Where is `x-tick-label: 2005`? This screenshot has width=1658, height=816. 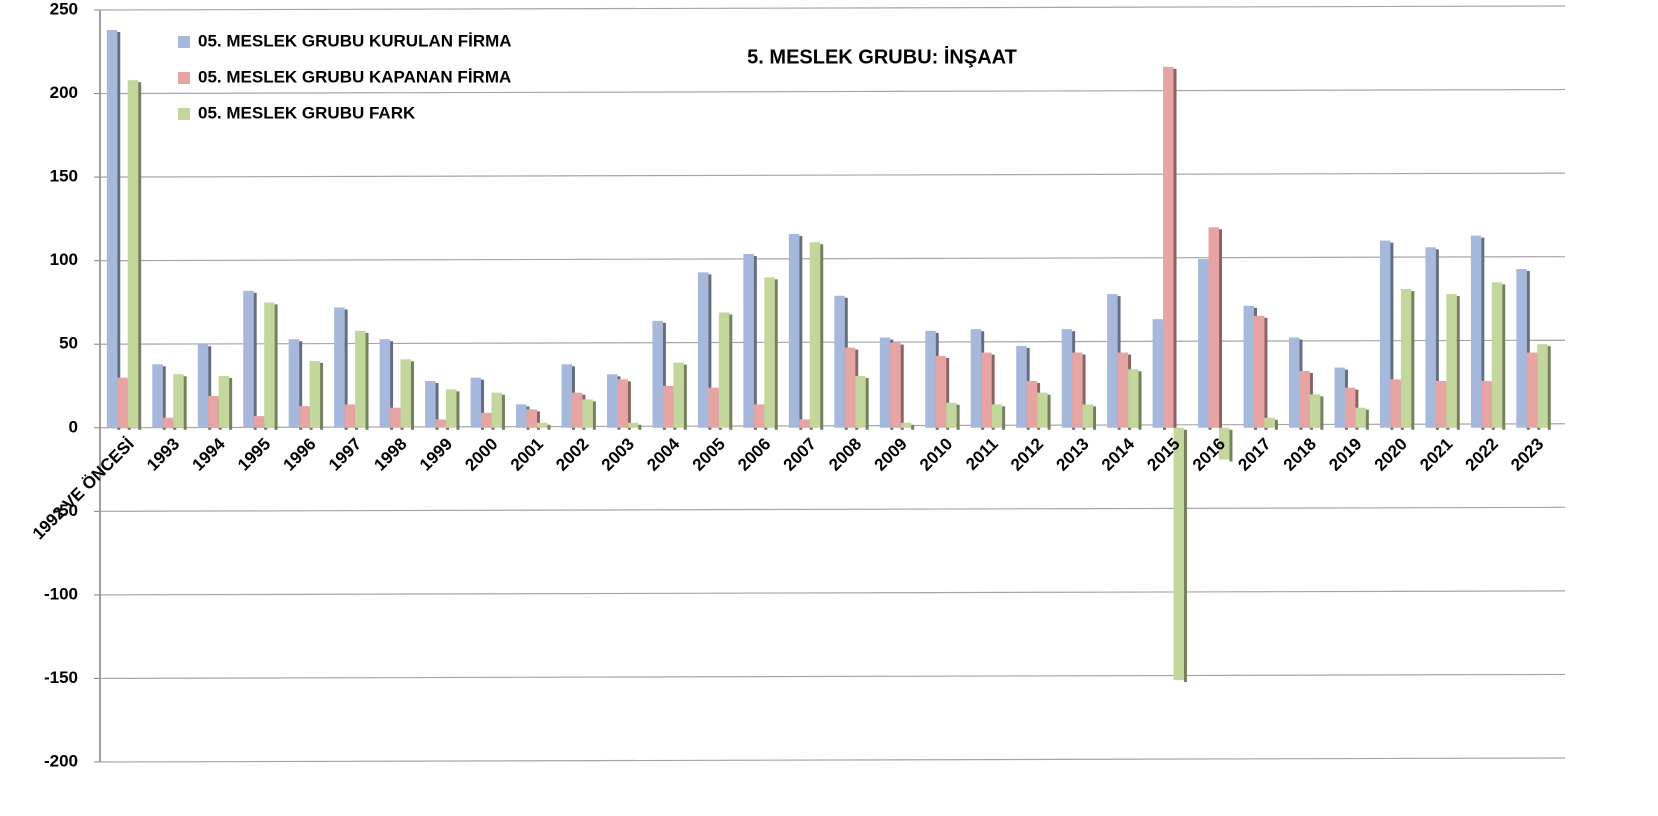
x-tick-label: 2005 is located at coordinates (709, 454).